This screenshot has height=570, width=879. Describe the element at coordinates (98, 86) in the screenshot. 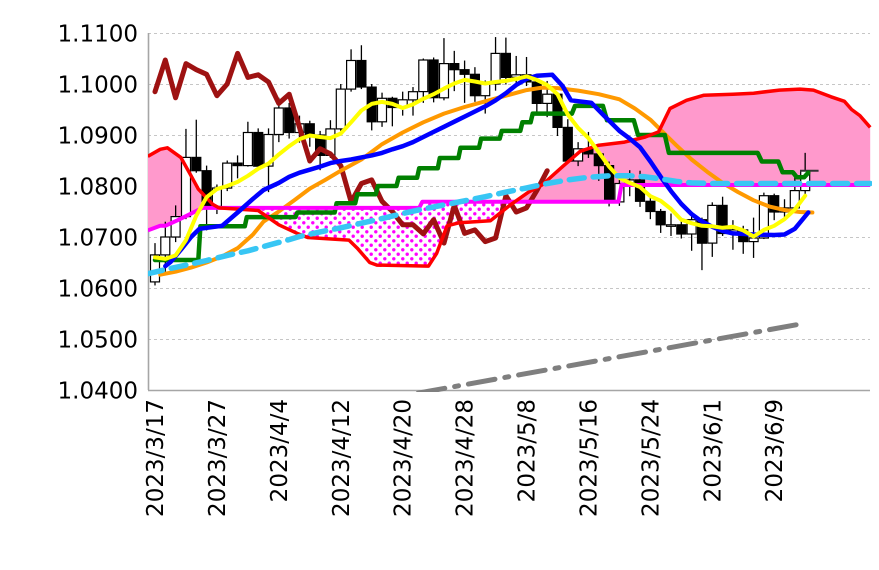

I see `y-tick-label: 1.1000` at that location.